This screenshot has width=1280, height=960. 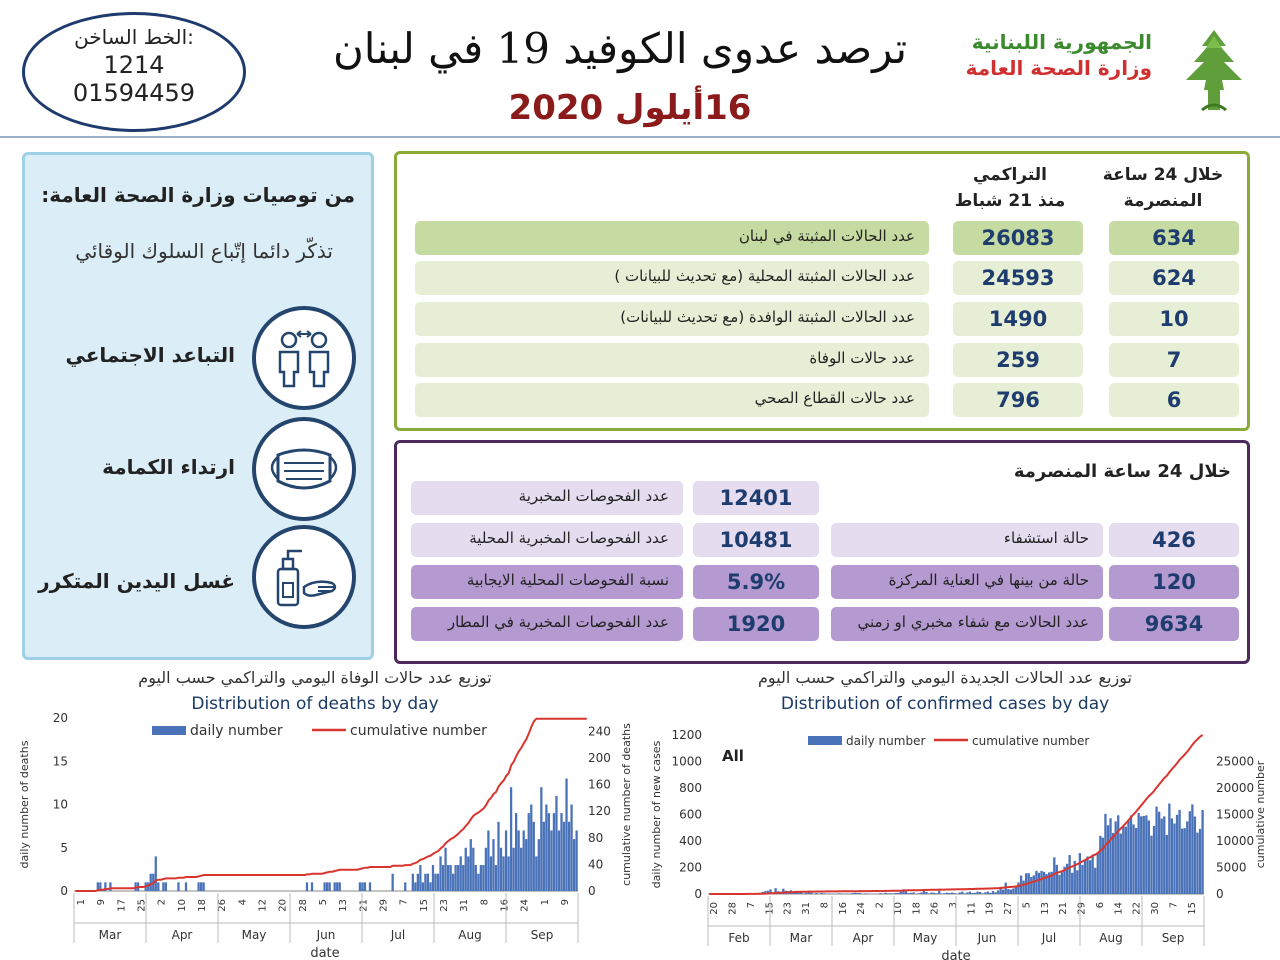 What do you see at coordinates (686, 735) in the screenshot?
I see `y-tick-label: 1200` at bounding box center [686, 735].